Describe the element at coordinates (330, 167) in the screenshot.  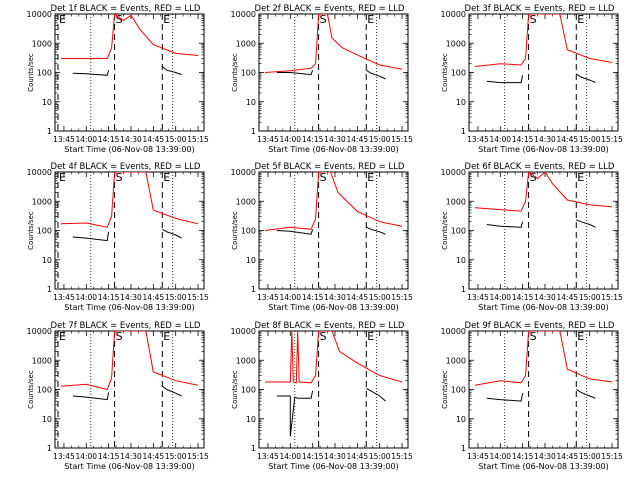
I see `panel-title: Det 5f BLACK = Events, RED = LLD` at that location.